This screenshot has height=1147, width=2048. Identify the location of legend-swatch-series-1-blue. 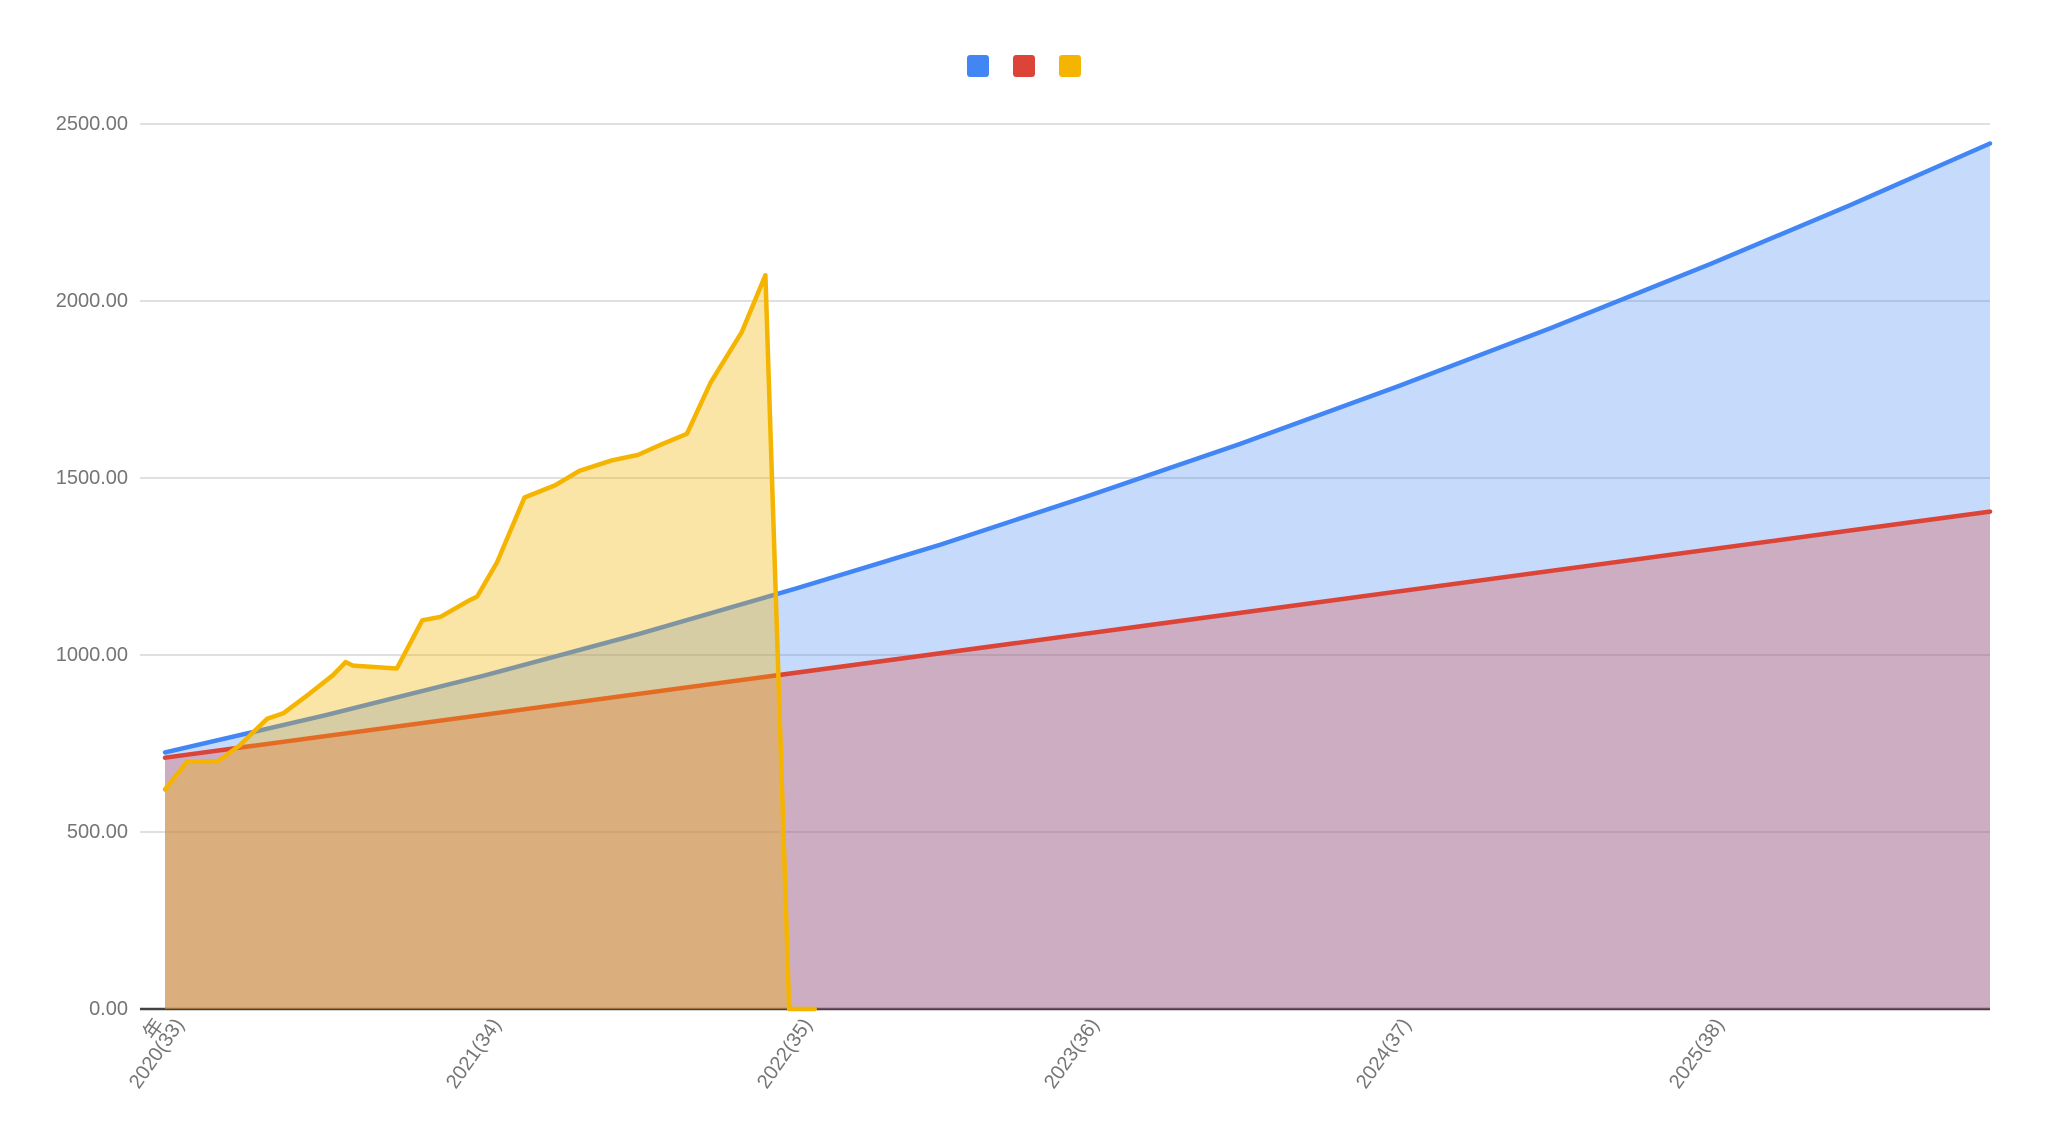
(978, 66).